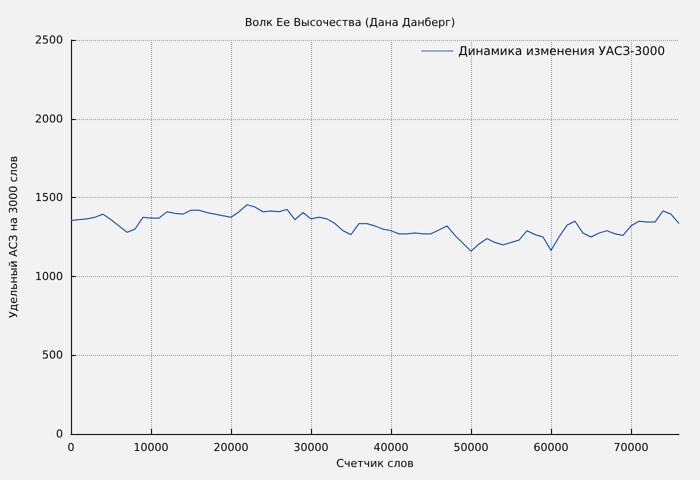 This screenshot has height=480, width=700. Describe the element at coordinates (13, 237) in the screenshot. I see `y-axis-title: Удельный АСЗ на 3000 слов` at that location.